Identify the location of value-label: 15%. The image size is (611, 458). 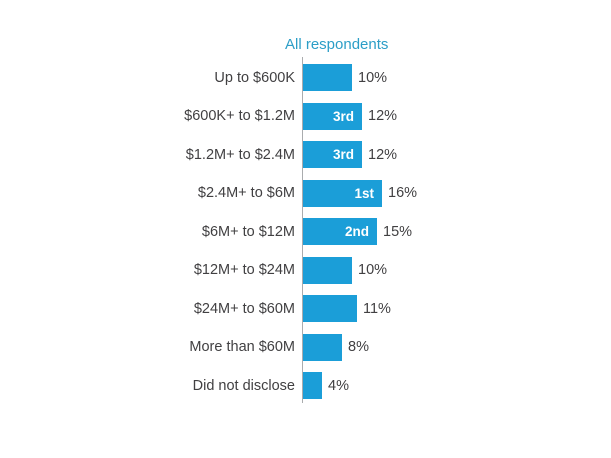
(398, 231).